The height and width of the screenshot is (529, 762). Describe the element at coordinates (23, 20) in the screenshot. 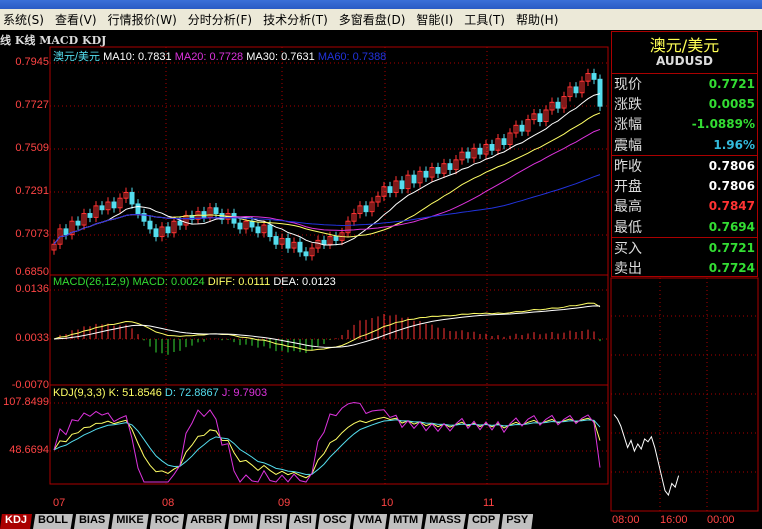

I see `menu-system: 系统(S)` at that location.